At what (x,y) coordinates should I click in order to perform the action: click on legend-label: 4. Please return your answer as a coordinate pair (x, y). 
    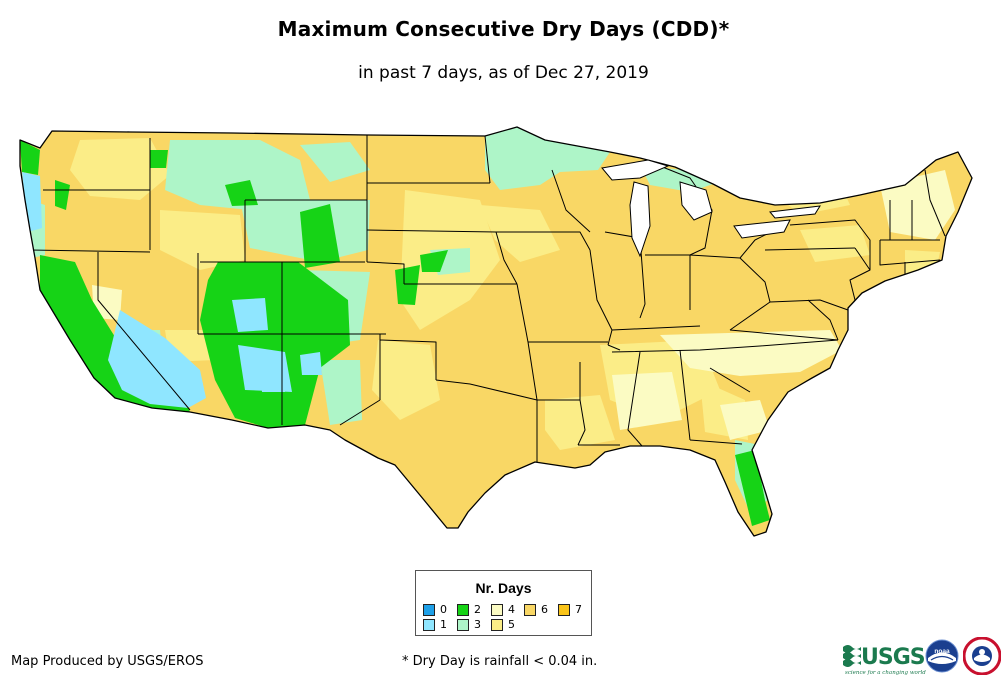
    Looking at the image, I should click on (511, 609).